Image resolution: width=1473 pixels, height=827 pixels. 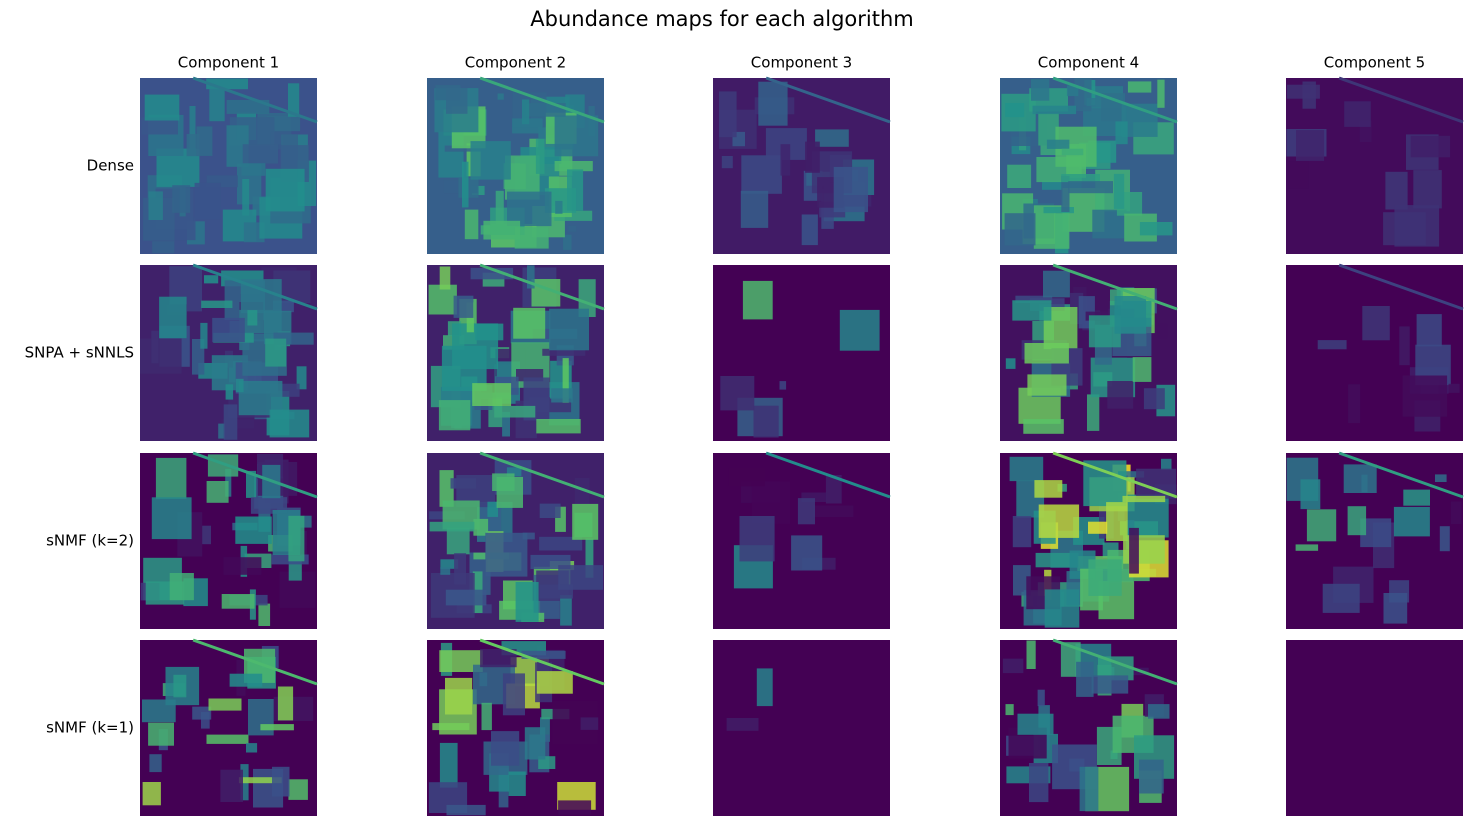 What do you see at coordinates (110, 166) in the screenshot?
I see `row-label: Dense` at bounding box center [110, 166].